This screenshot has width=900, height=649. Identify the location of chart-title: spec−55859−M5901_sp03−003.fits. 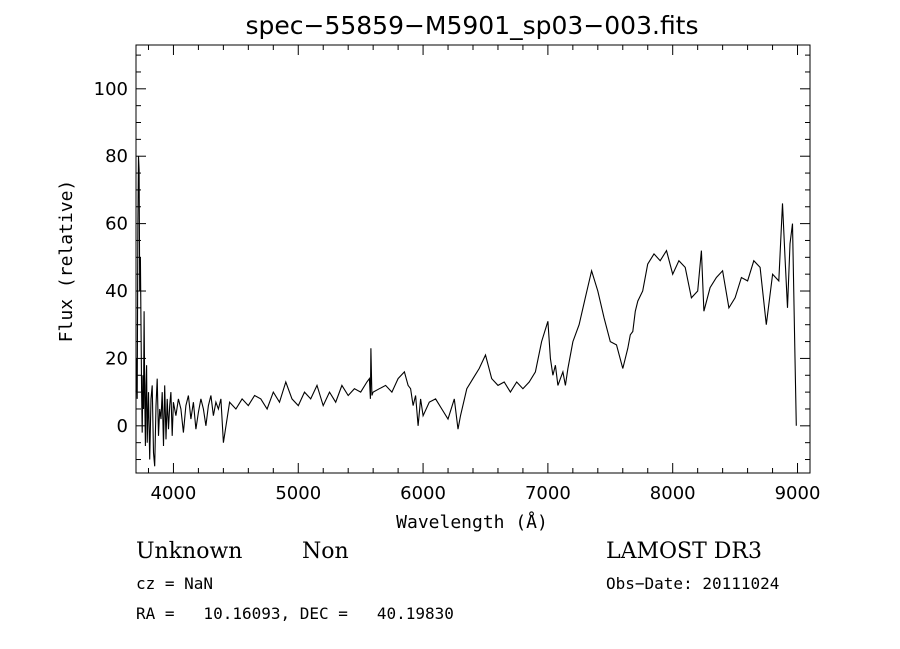
(471, 25).